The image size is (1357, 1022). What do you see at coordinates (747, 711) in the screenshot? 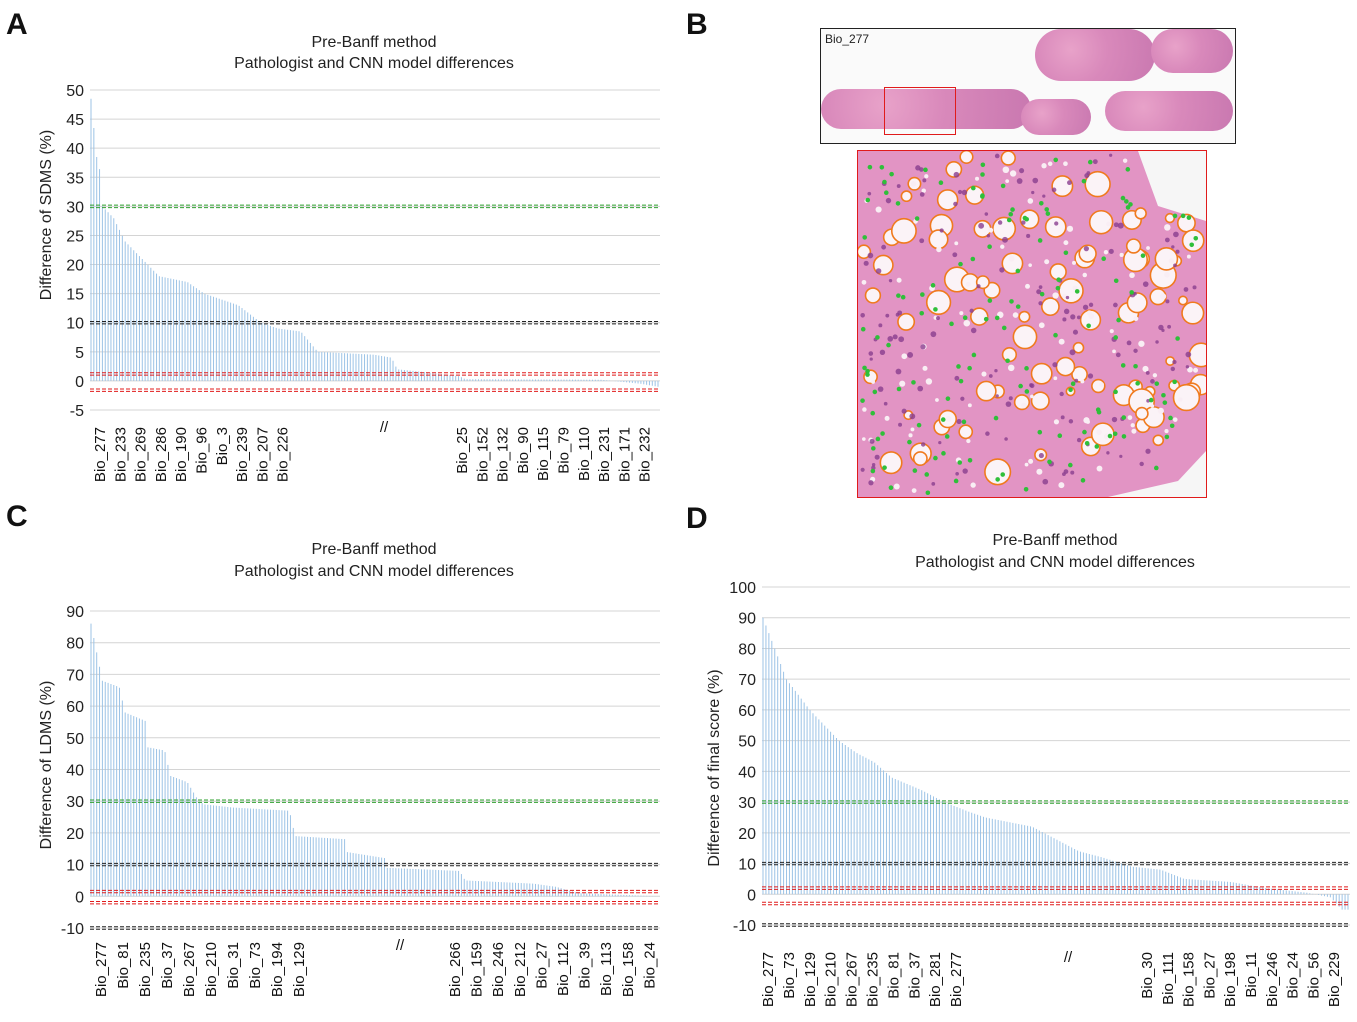
I see `ytick-label: 60` at bounding box center [747, 711].